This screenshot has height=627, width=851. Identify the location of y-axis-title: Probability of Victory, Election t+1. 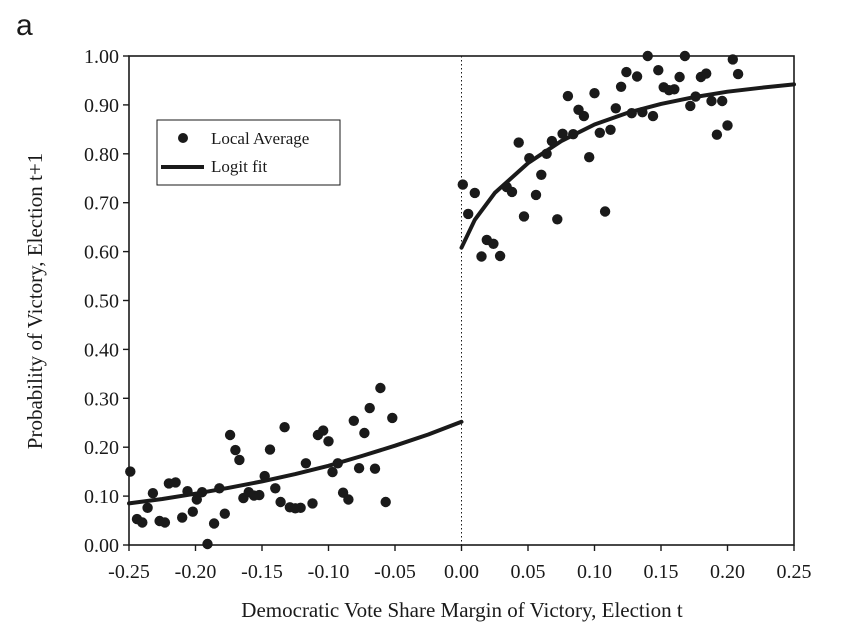
(35, 301).